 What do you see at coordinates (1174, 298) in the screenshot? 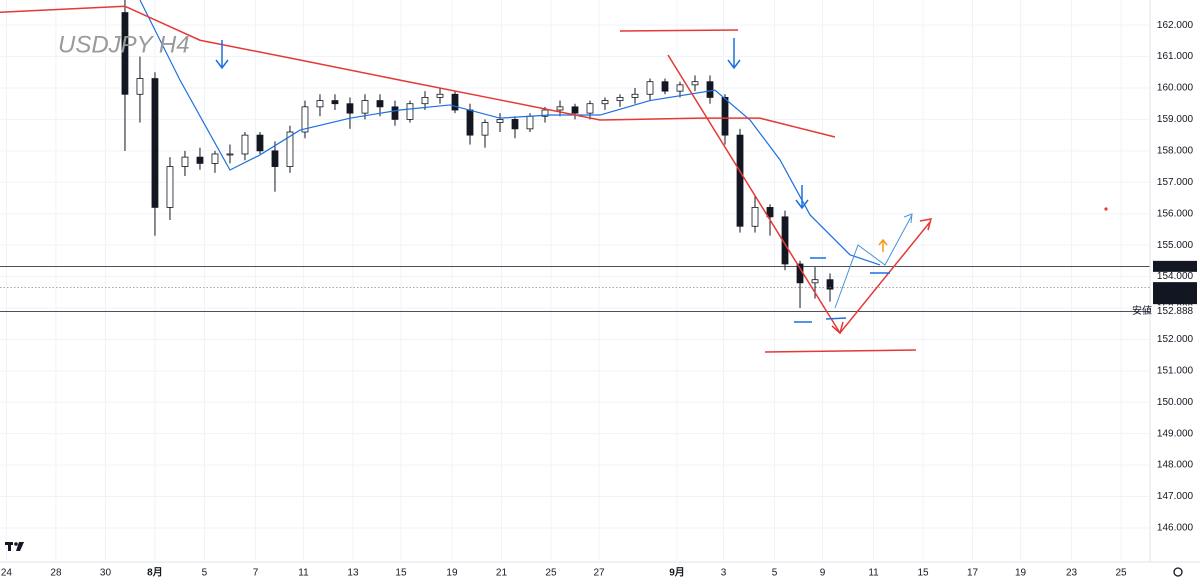
I see `countdown: 20:29` at bounding box center [1174, 298].